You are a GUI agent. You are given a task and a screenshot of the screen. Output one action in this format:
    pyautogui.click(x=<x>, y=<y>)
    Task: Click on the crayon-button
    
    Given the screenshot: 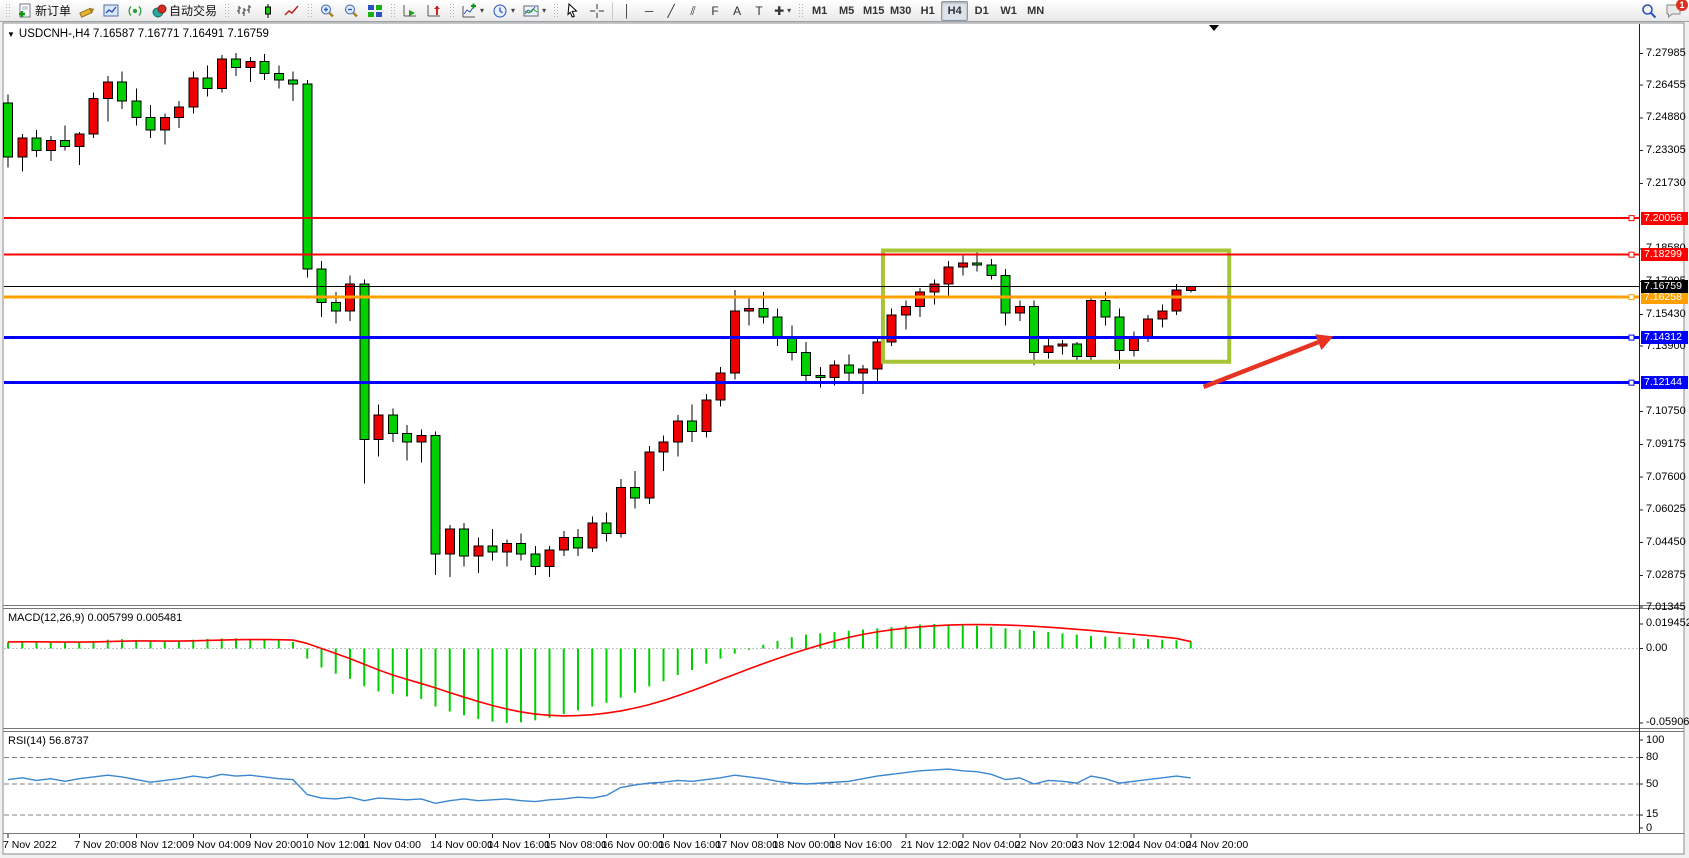 What is the action you would take?
    pyautogui.click(x=87, y=11)
    